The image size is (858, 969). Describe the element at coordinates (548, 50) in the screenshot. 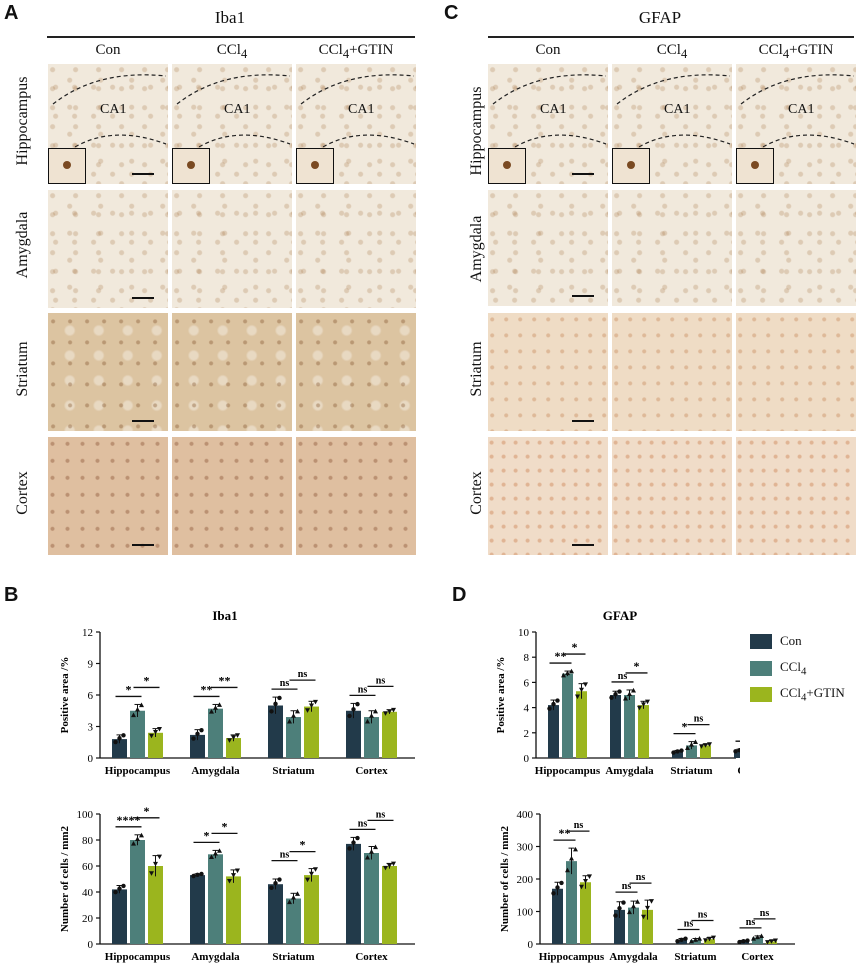

I see `panel-c-col-con: Con` at that location.